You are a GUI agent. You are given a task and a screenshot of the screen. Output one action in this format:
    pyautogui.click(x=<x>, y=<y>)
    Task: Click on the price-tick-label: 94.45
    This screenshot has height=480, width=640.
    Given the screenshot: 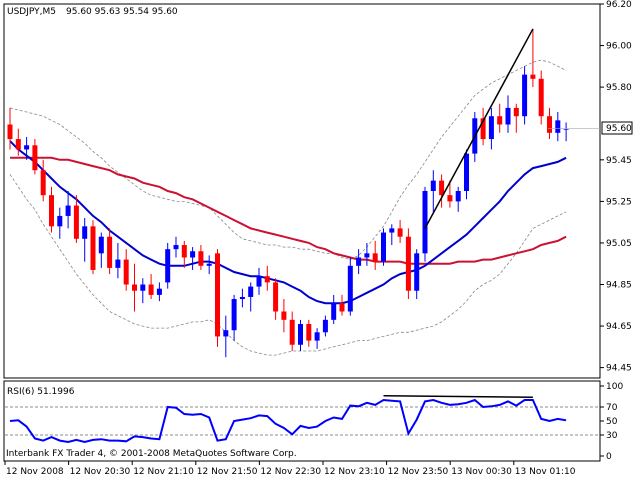 What is the action you would take?
    pyautogui.click(x=619, y=369)
    